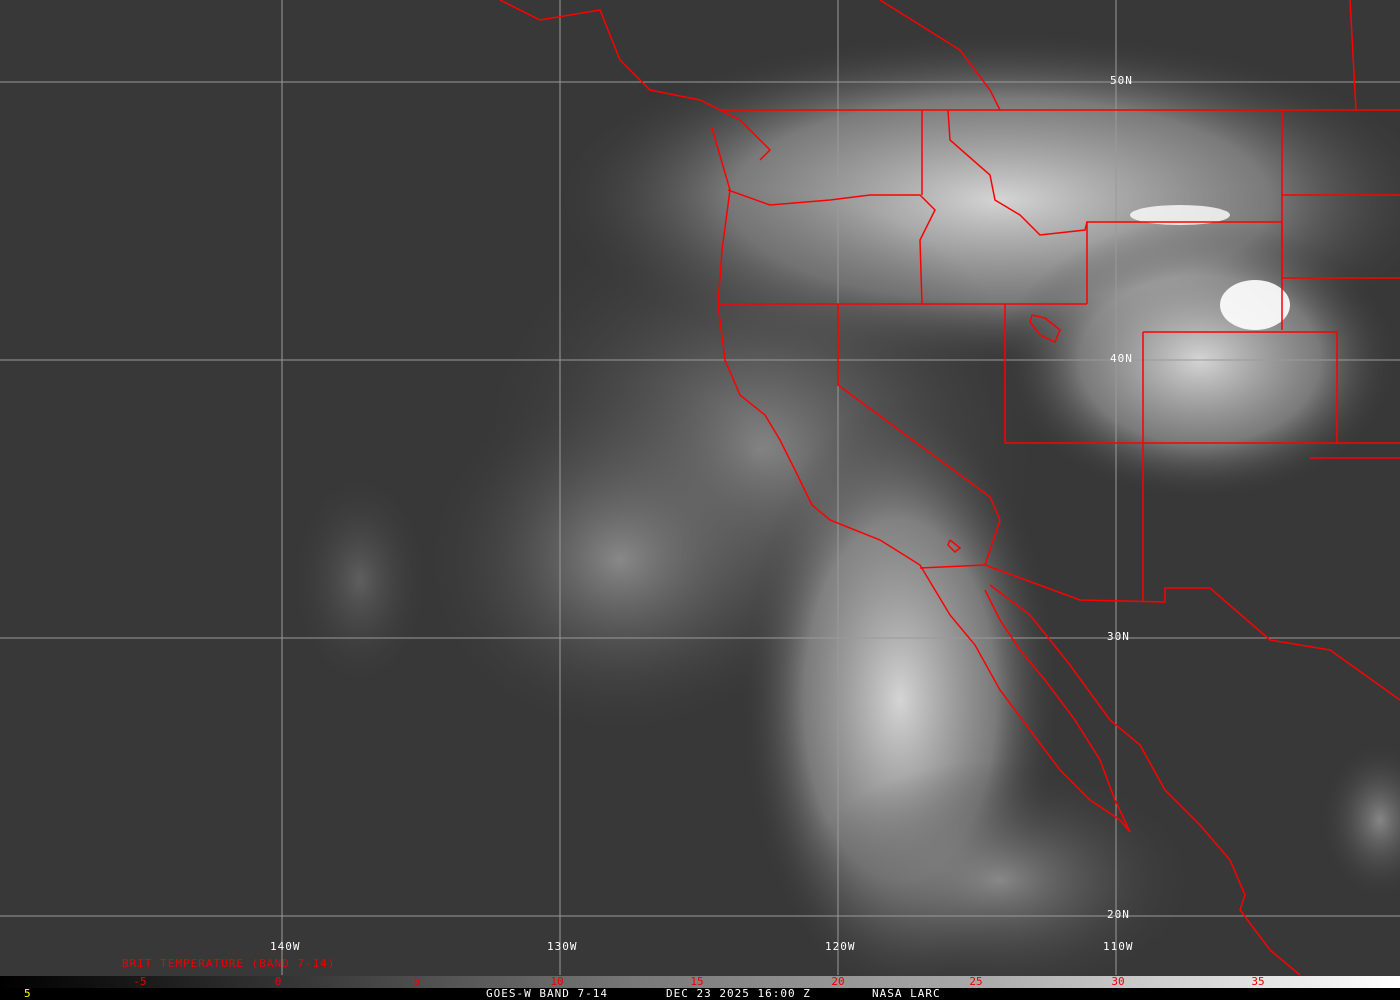 The width and height of the screenshot is (1400, 1000). I want to click on colorbar-tick: 25, so click(976, 981).